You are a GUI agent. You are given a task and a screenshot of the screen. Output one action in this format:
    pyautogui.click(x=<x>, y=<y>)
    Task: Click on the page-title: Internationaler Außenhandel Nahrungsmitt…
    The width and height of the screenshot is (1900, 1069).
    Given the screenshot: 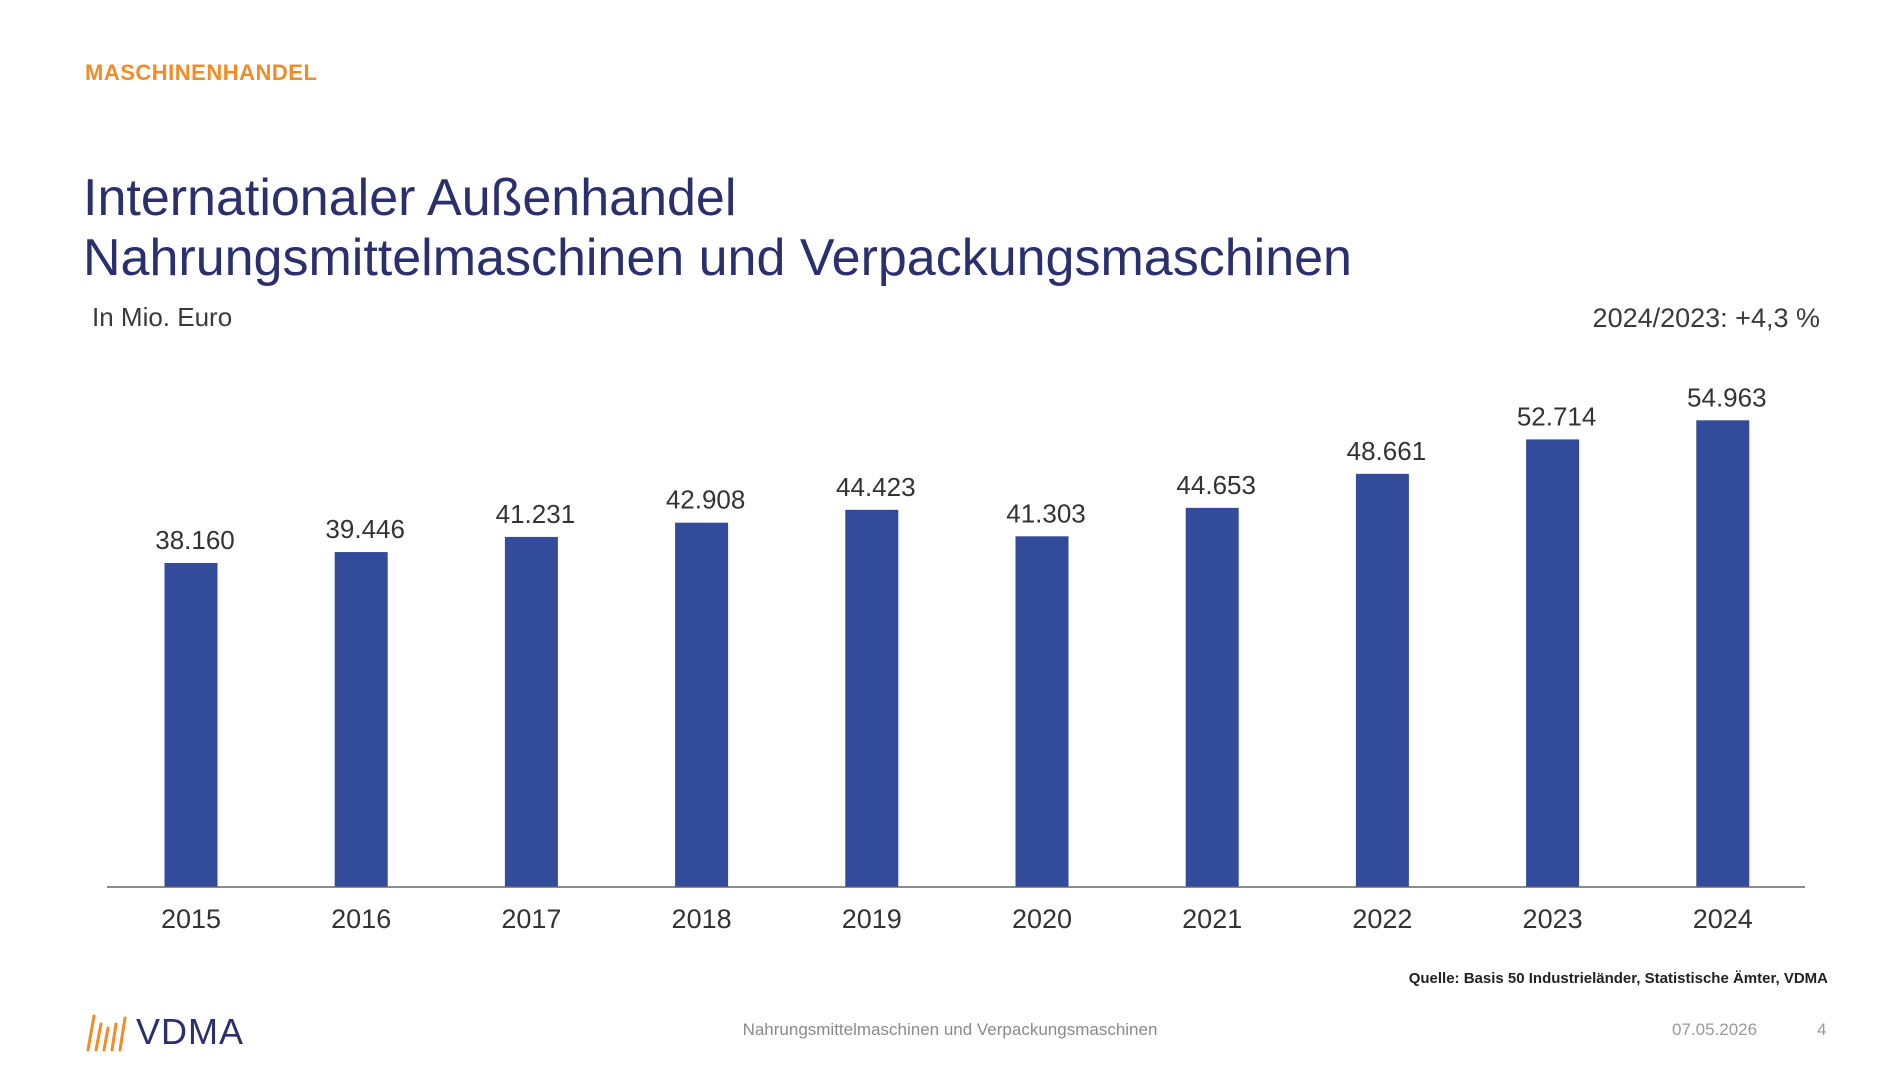 What is the action you would take?
    pyautogui.click(x=717, y=228)
    